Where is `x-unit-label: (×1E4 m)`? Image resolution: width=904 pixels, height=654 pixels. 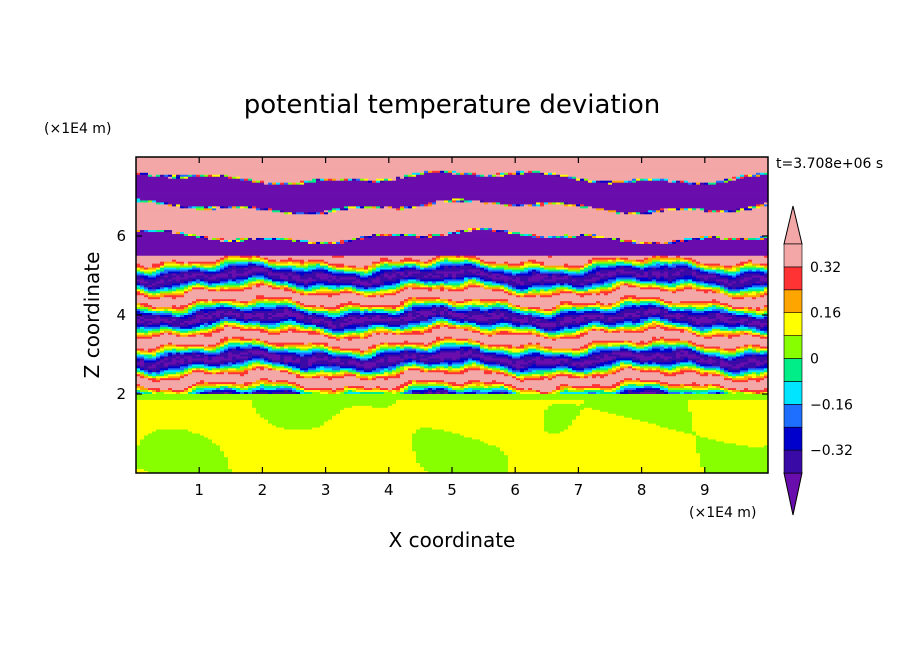
x-unit-label: (×1E4 m) is located at coordinates (722, 513).